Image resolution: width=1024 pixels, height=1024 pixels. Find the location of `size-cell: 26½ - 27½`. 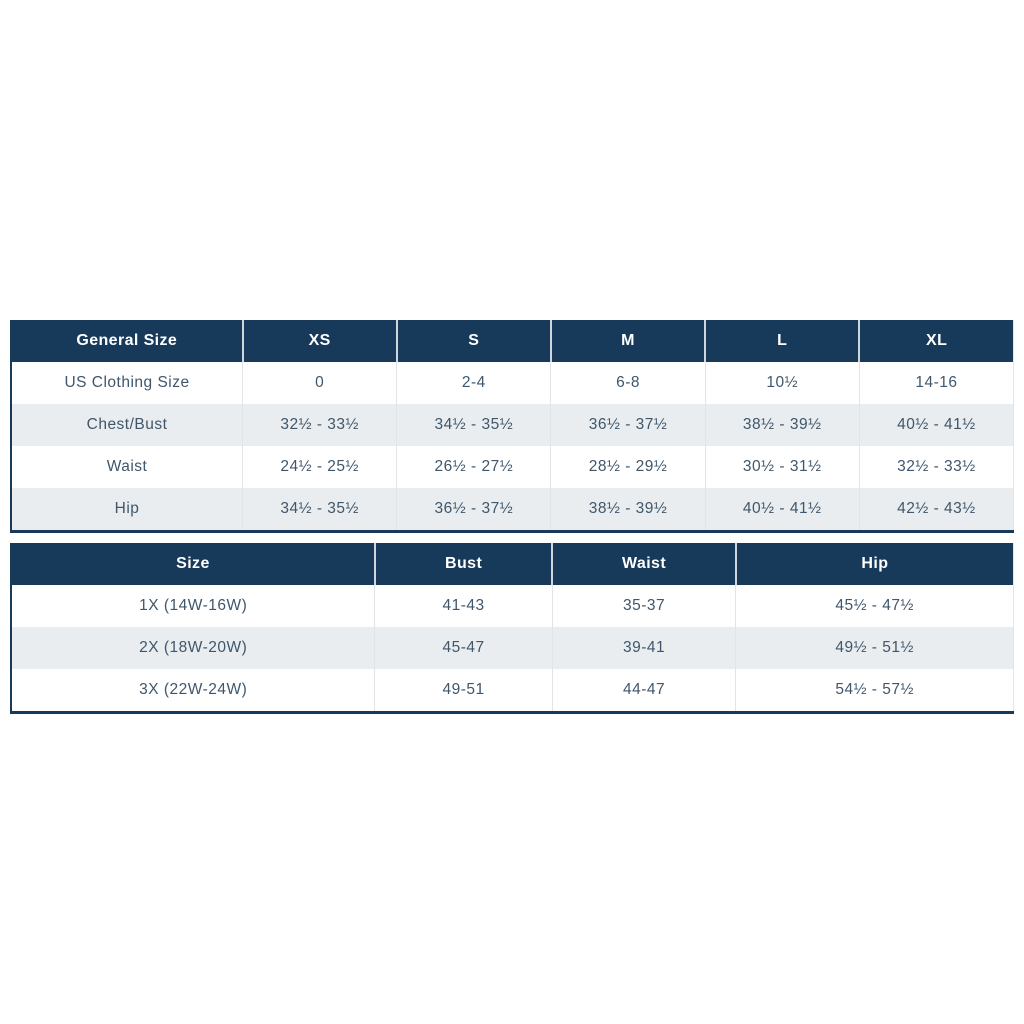

size-cell: 26½ - 27½ is located at coordinates (474, 467).